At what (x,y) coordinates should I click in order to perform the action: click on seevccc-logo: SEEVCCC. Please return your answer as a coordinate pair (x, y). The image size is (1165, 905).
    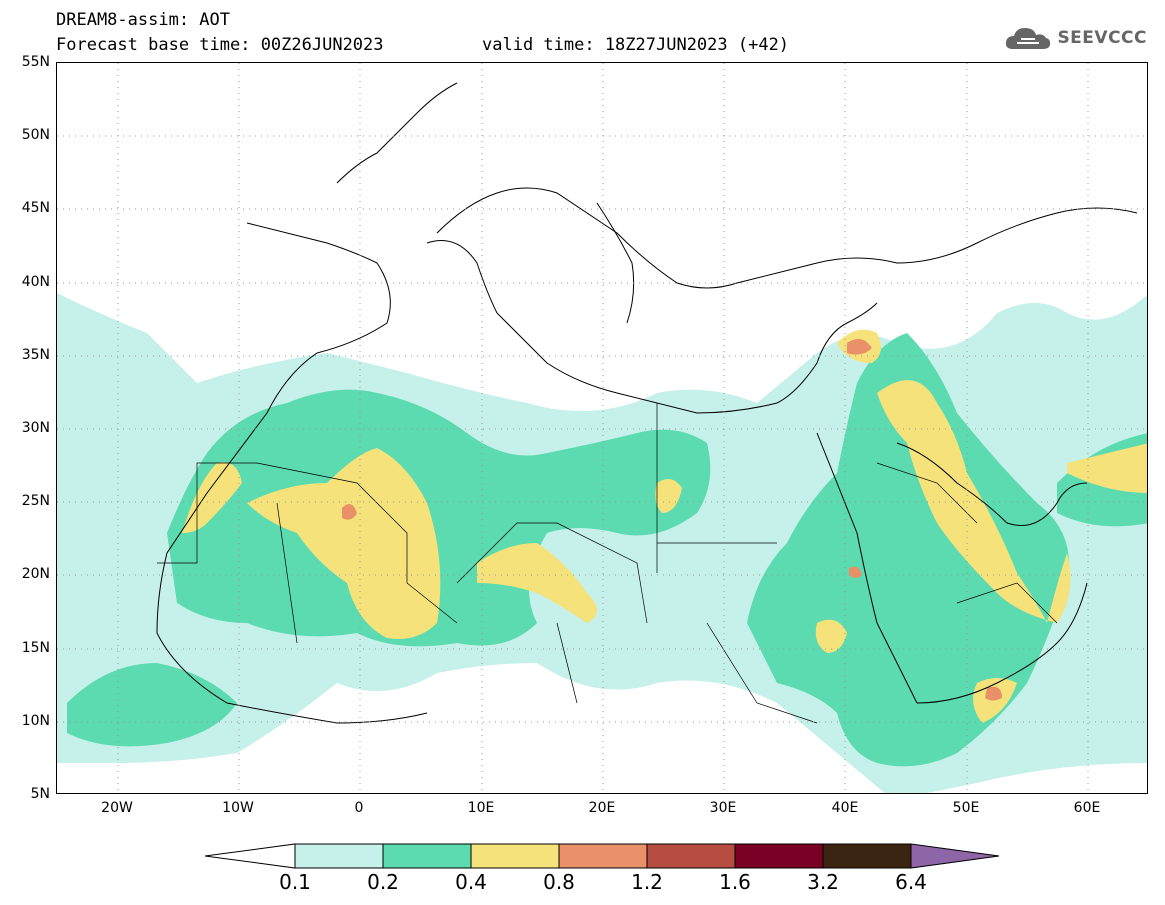
    Looking at the image, I should click on (1075, 38).